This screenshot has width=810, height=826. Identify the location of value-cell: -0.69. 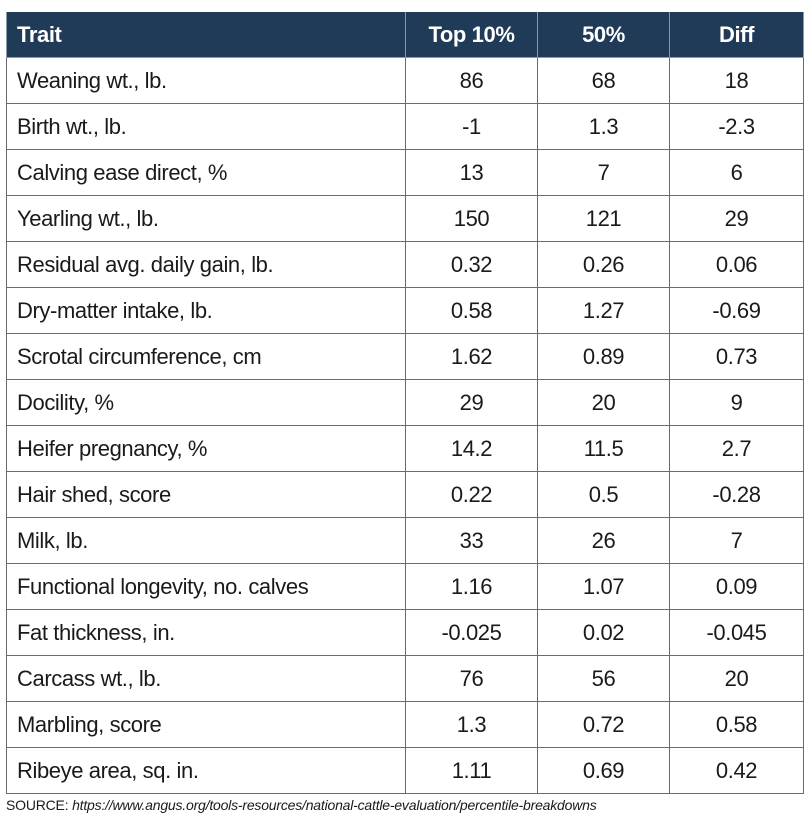
(736, 310).